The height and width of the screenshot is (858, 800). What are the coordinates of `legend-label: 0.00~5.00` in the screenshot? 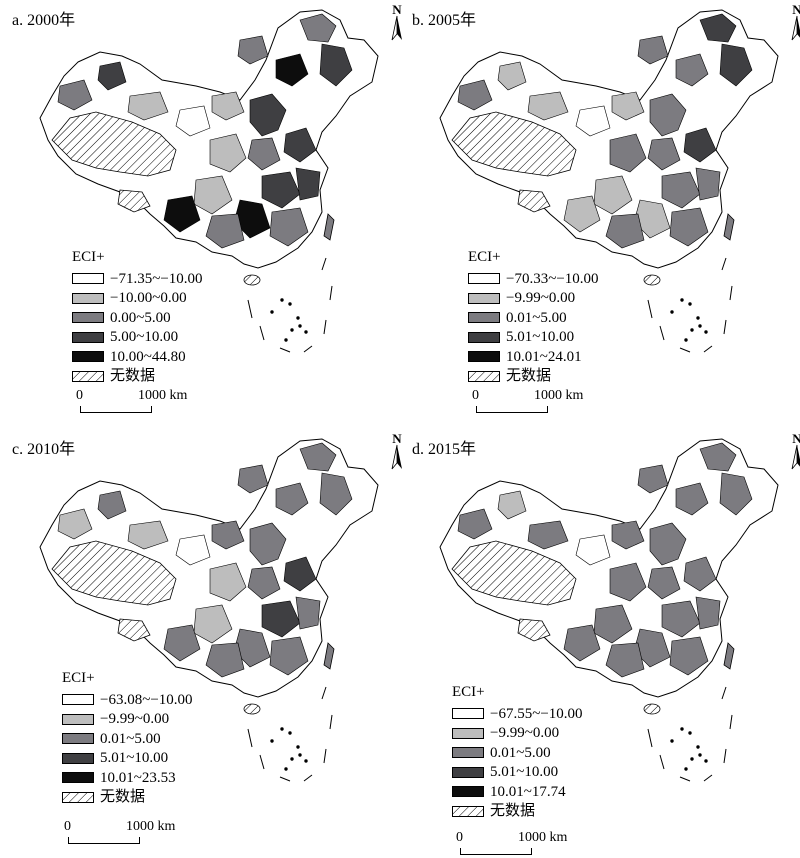 It's located at (140, 317).